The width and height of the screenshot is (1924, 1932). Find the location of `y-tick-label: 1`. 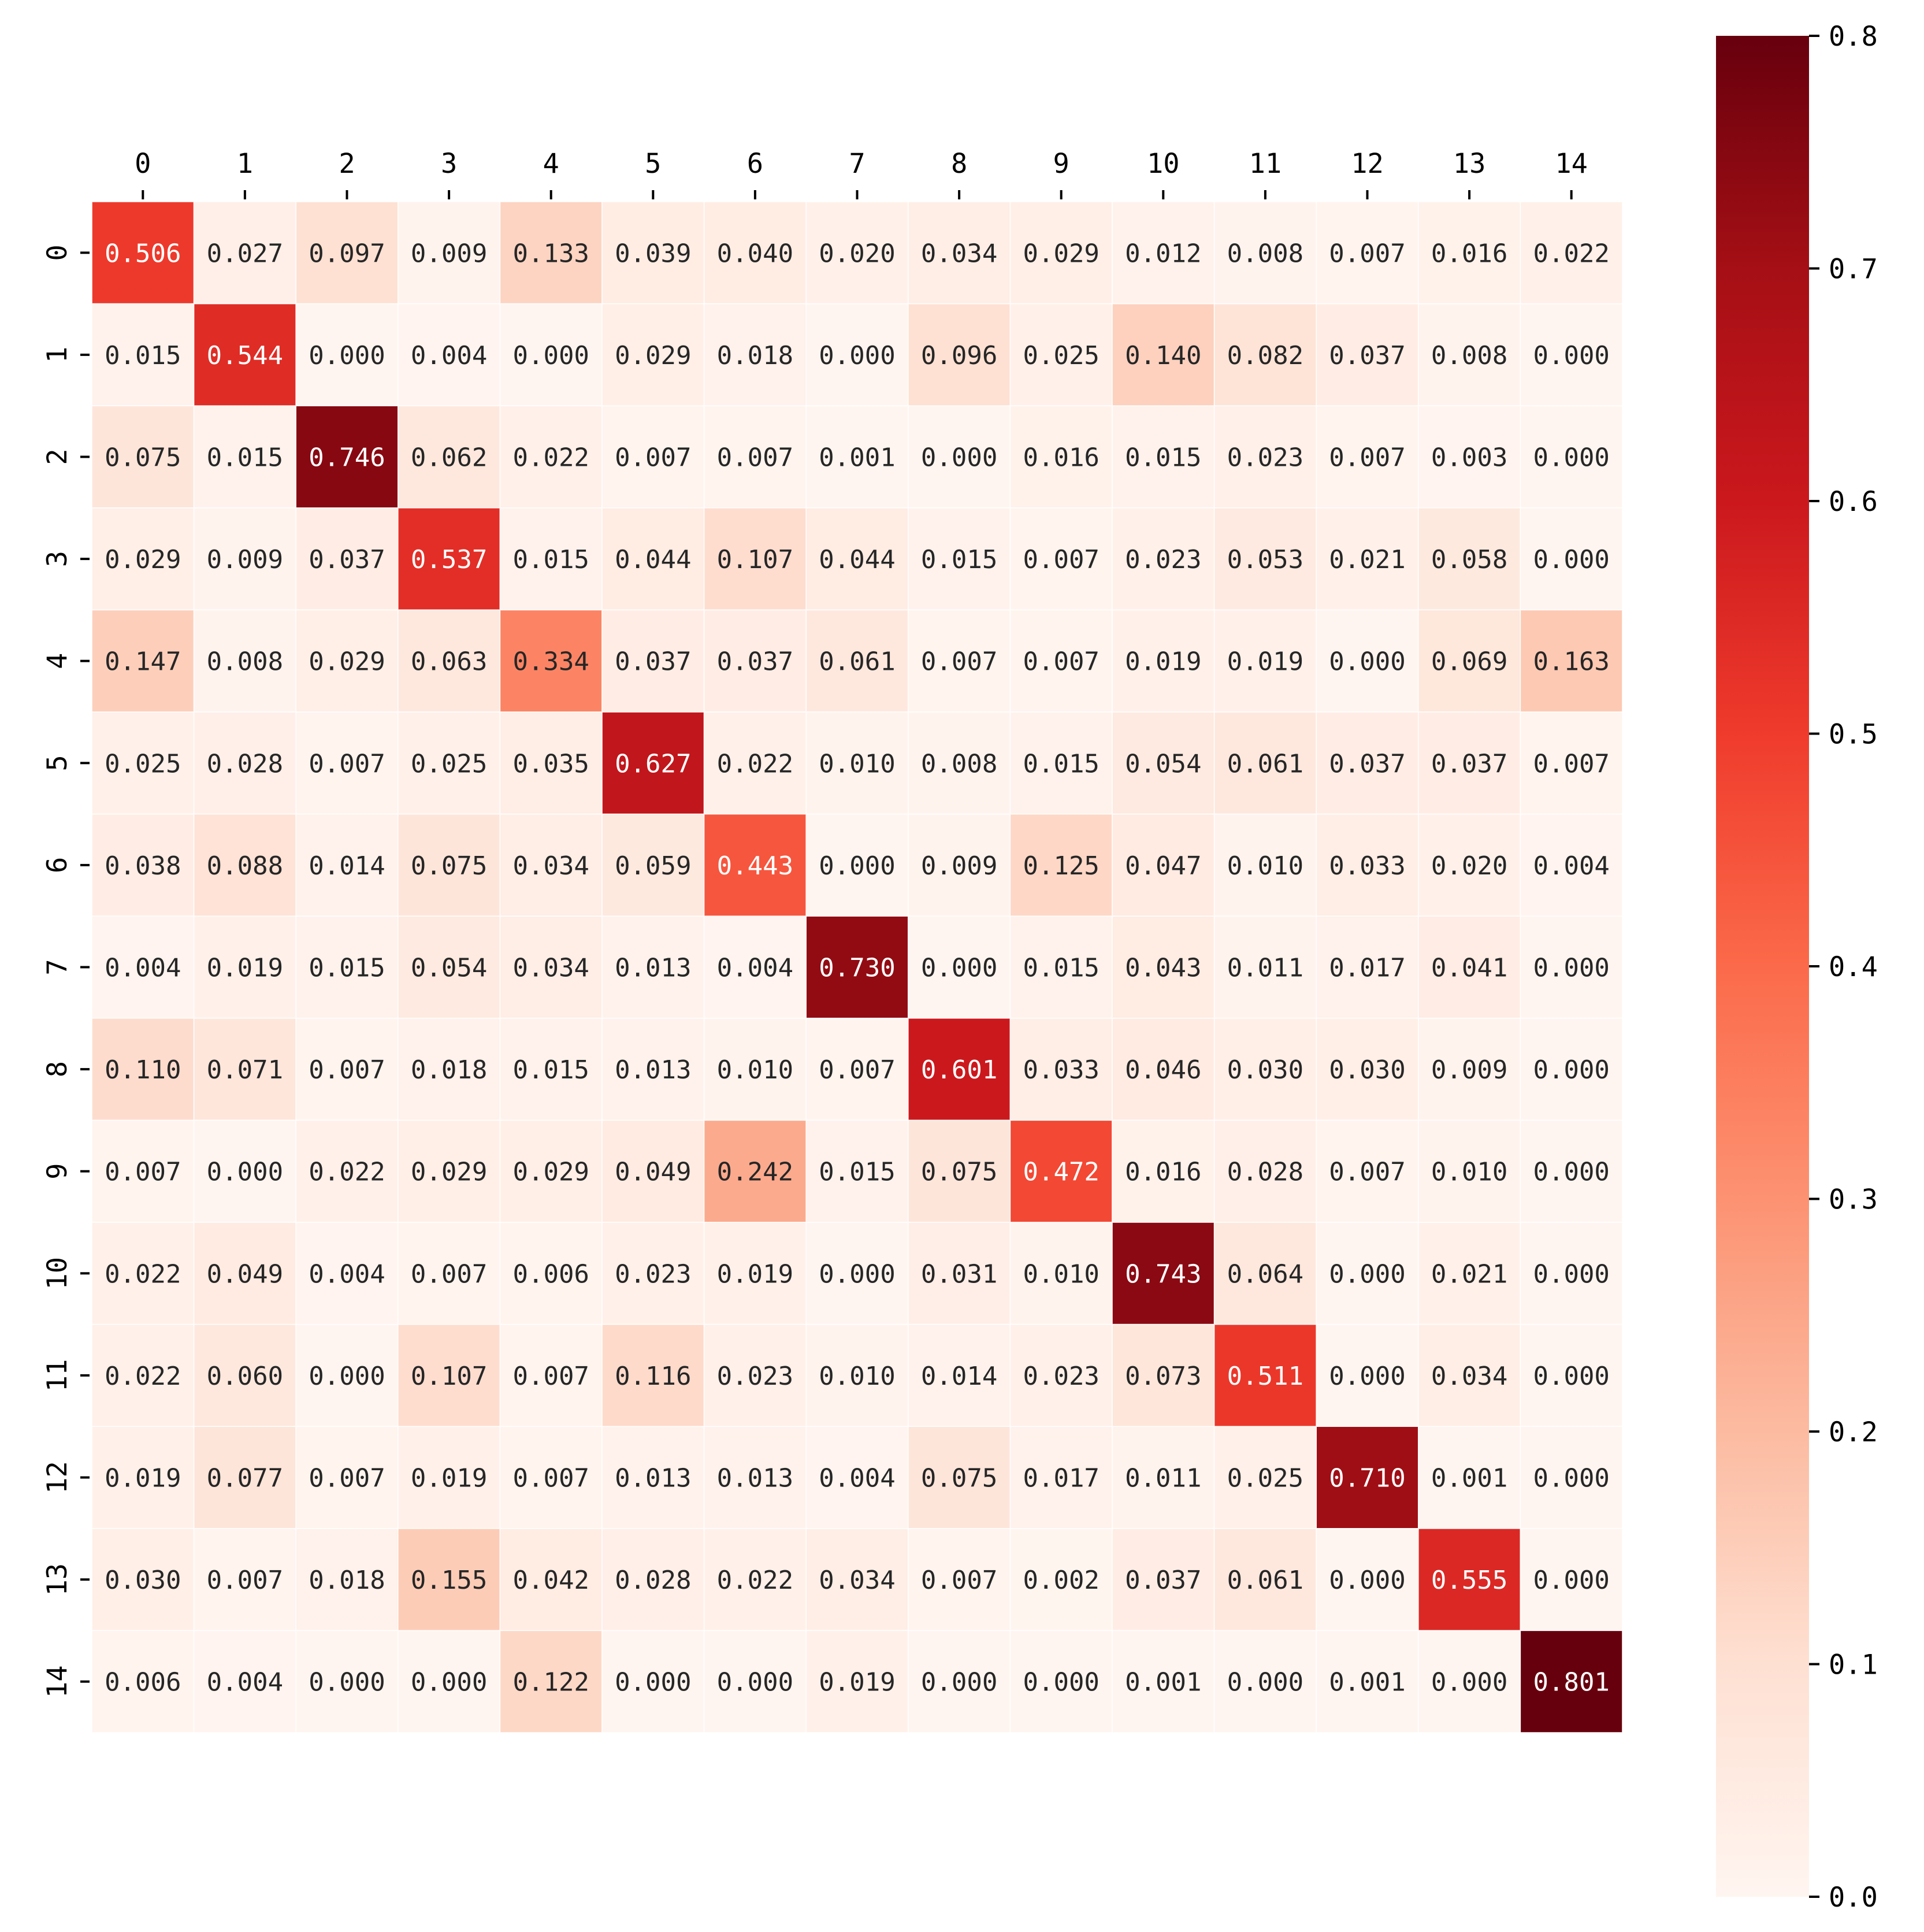

y-tick-label: 1 is located at coordinates (57, 355).